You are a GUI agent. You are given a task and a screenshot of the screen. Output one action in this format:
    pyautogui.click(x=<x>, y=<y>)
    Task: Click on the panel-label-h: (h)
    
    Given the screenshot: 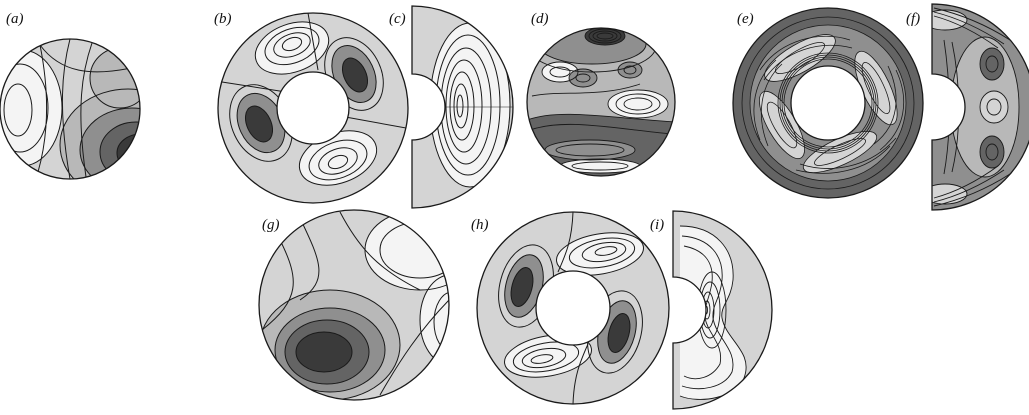 What is the action you would take?
    pyautogui.click(x=480, y=225)
    